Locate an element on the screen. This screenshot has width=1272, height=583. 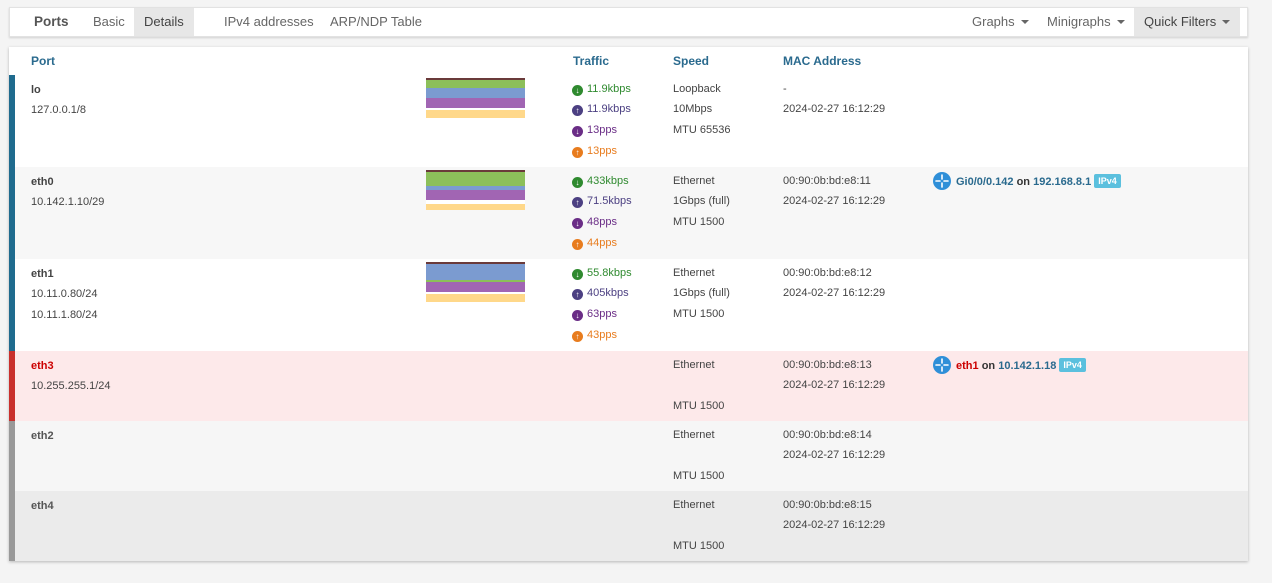
packets-out-rate: ↑ 13pps is located at coordinates (601, 151).